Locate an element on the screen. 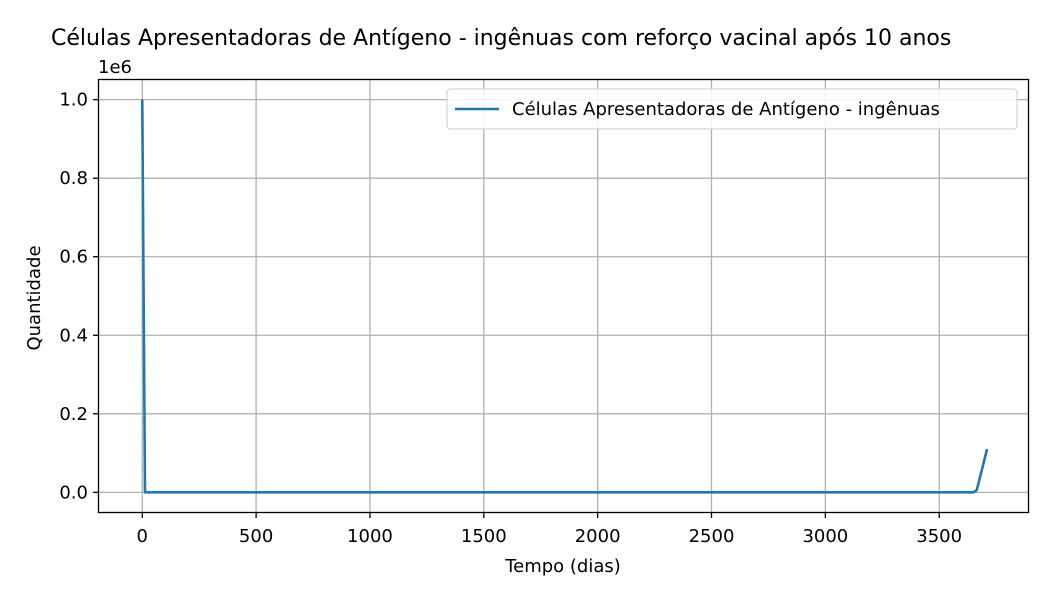 The width and height of the screenshot is (1050, 600). x-tick-label: 3500 is located at coordinates (939, 536).